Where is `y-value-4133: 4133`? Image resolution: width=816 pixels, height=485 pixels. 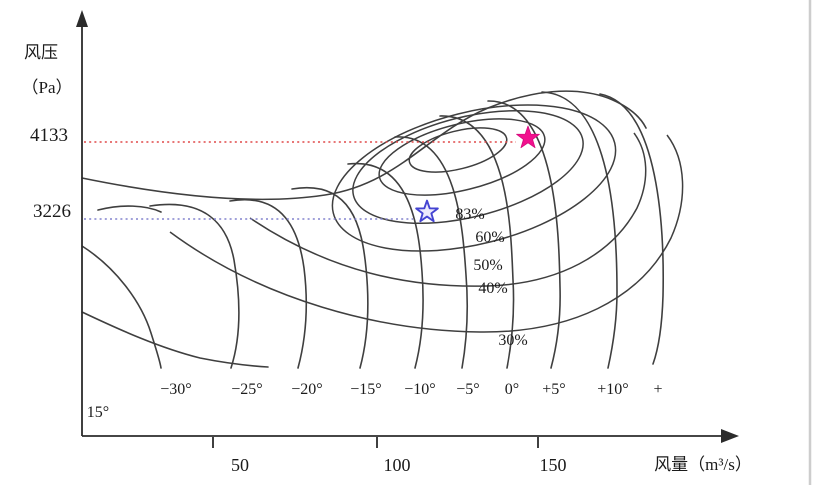
y-value-4133: 4133 is located at coordinates (49, 135).